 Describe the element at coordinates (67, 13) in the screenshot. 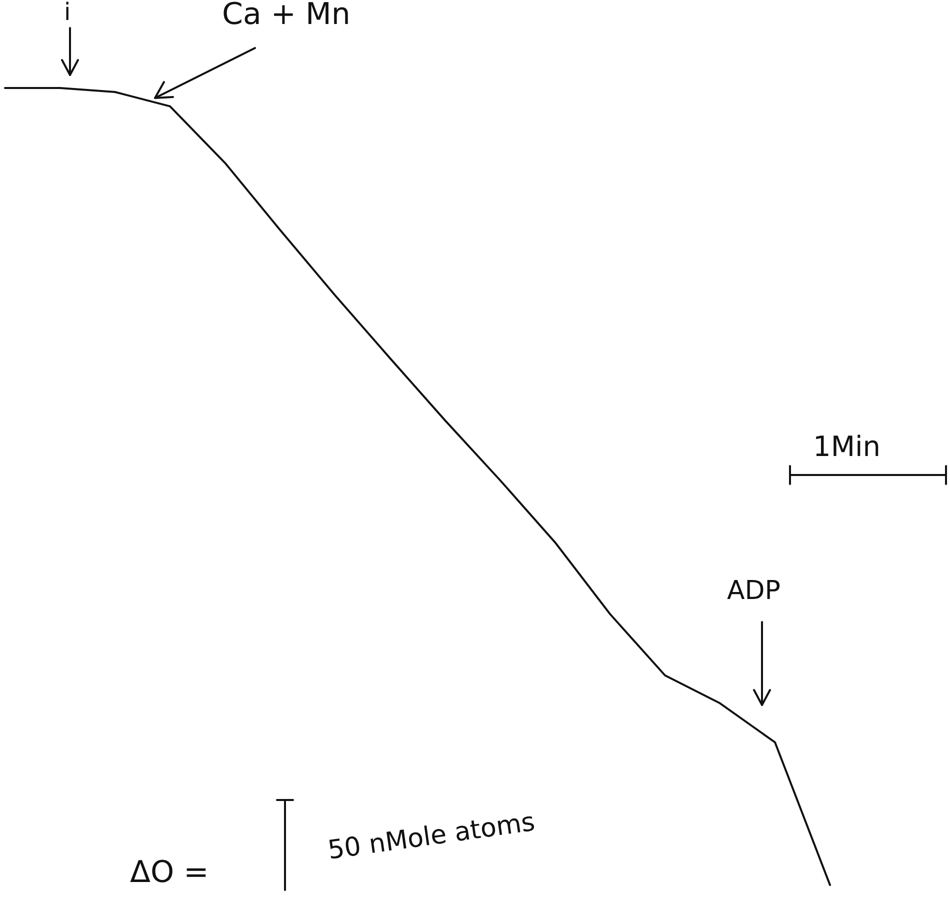

I see `text: i` at that location.